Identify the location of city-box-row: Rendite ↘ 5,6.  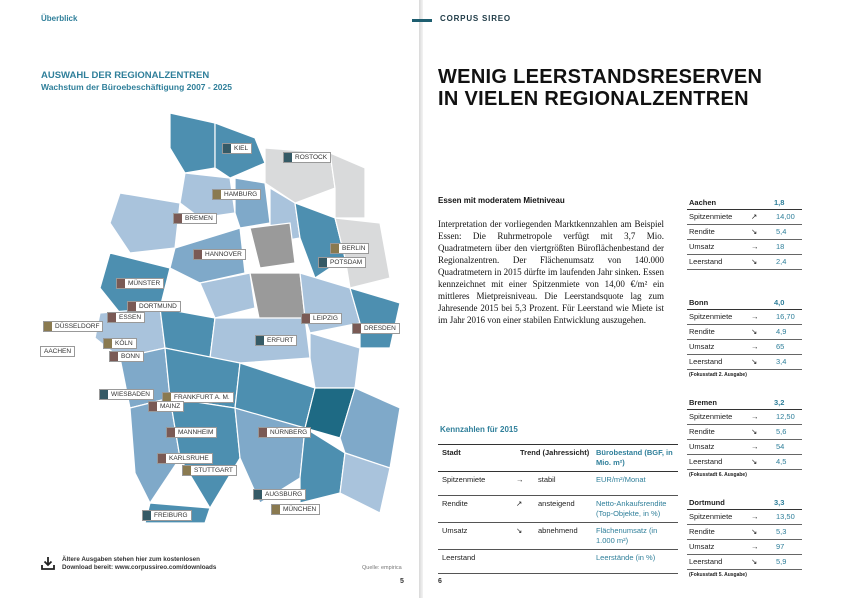
(744, 432).